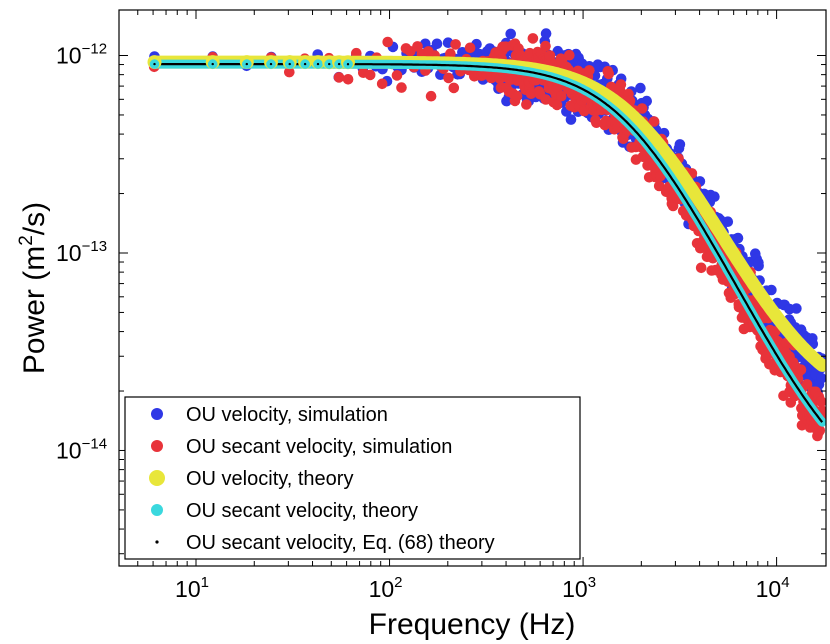 This screenshot has height=644, width=830. I want to click on legend-entry-ou-velocity-theory: OU velocity, theory, so click(251, 479).